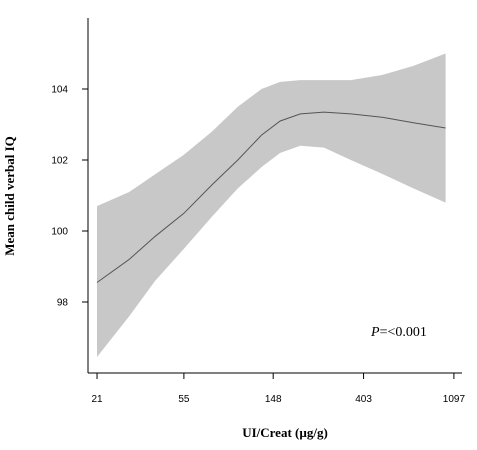  What do you see at coordinates (9, 196) in the screenshot?
I see `y-axis-title: Mean child verbal IQ` at bounding box center [9, 196].